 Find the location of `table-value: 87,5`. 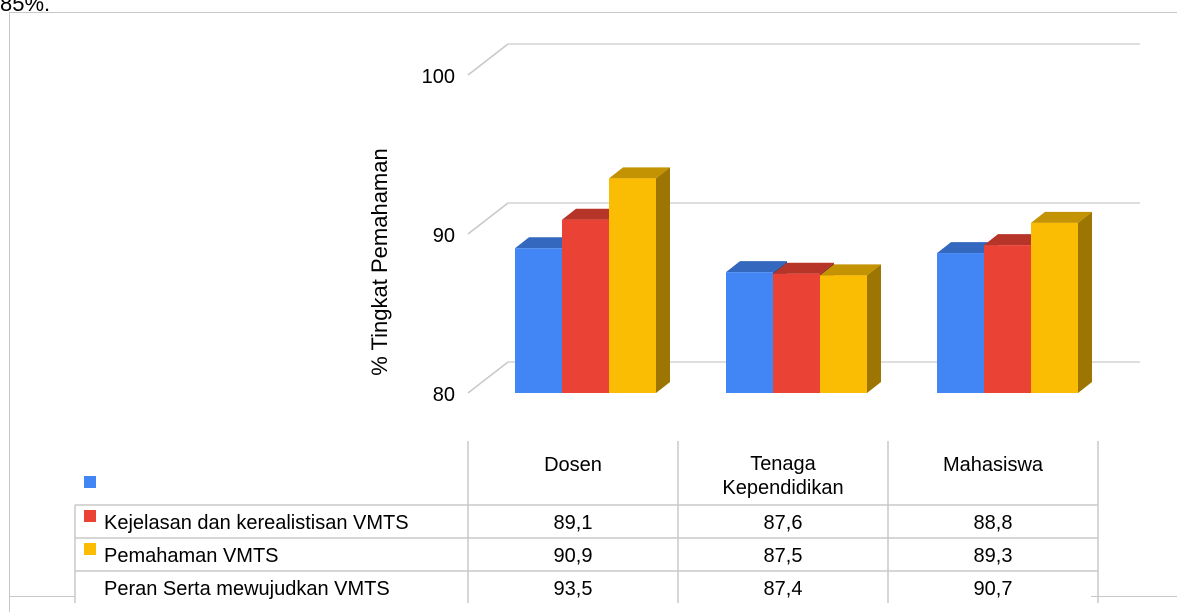

table-value: 87,5 is located at coordinates (783, 556).